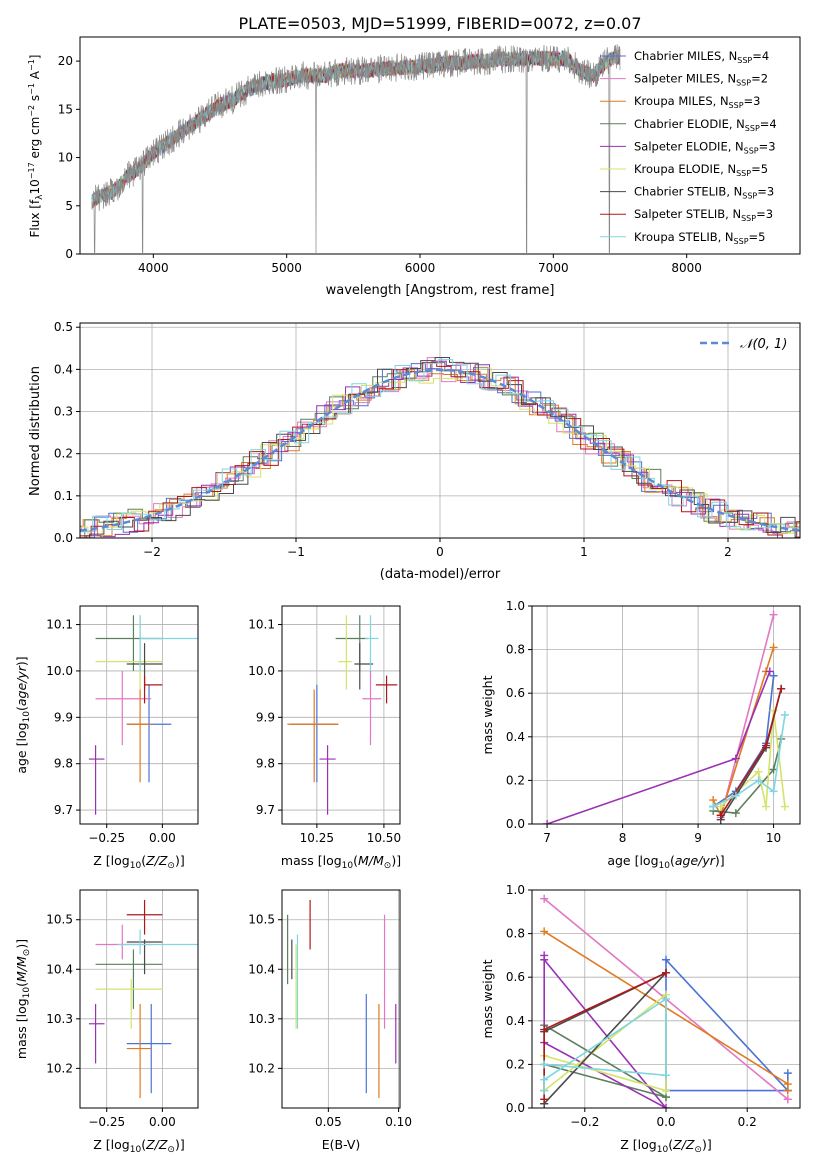 The width and height of the screenshot is (819, 1170). I want to click on spectrum-ylabel: Flux [fλ10−17 erg cm−2 s−1 A−1], so click(36, 146).